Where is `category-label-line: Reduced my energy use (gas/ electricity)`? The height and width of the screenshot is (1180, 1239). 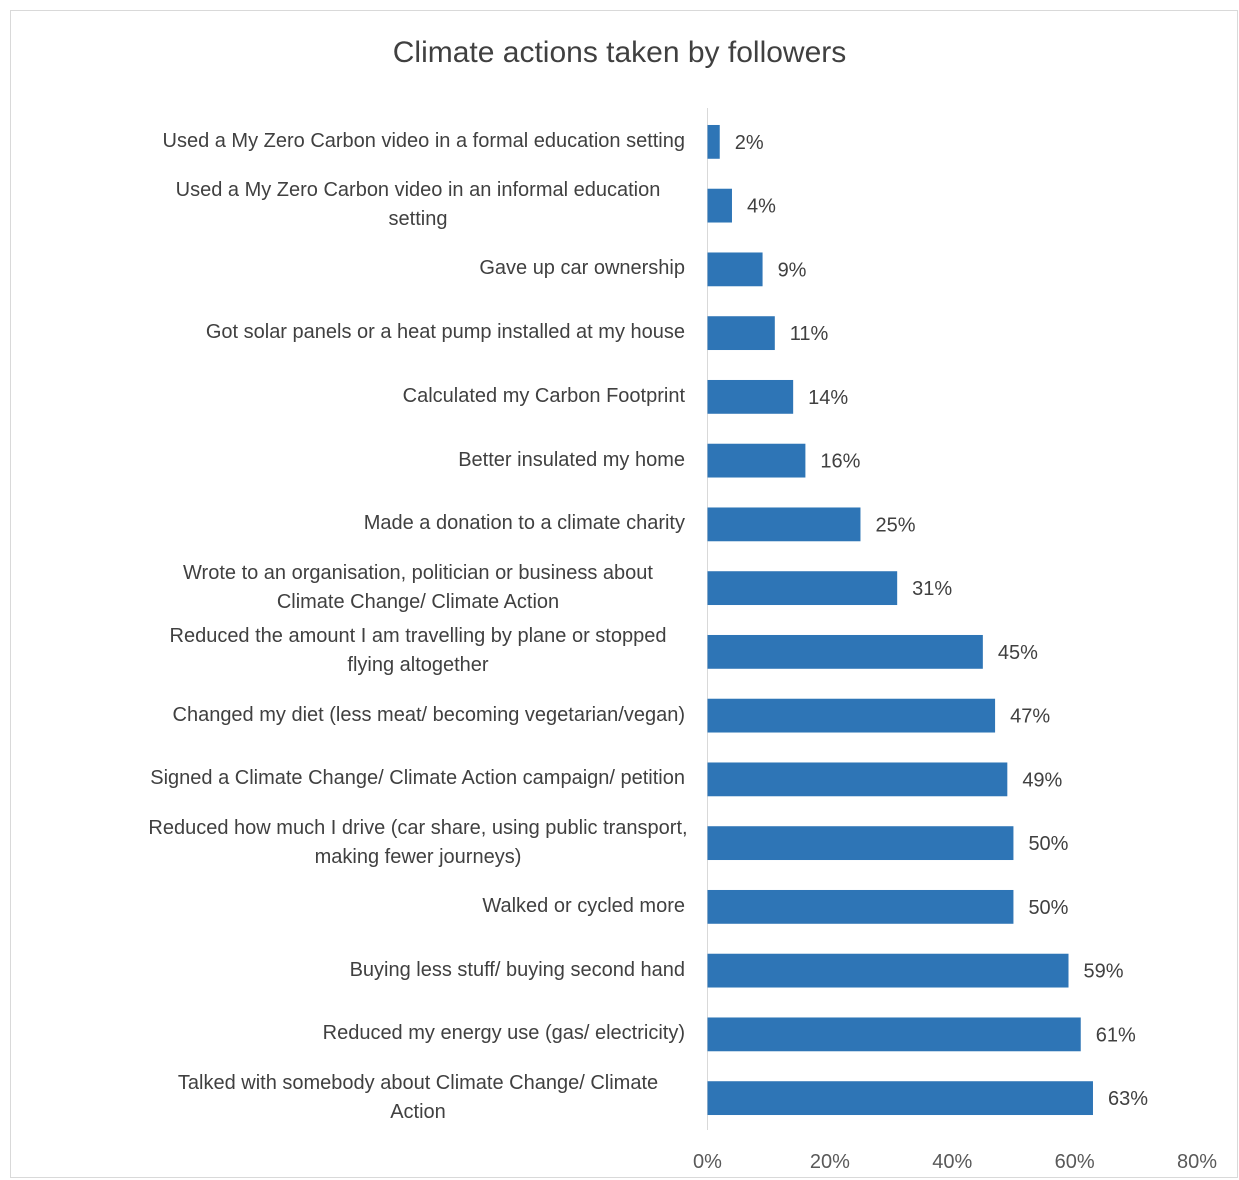 category-label-line: Reduced my energy use (gas/ electricity) is located at coordinates (503, 1033).